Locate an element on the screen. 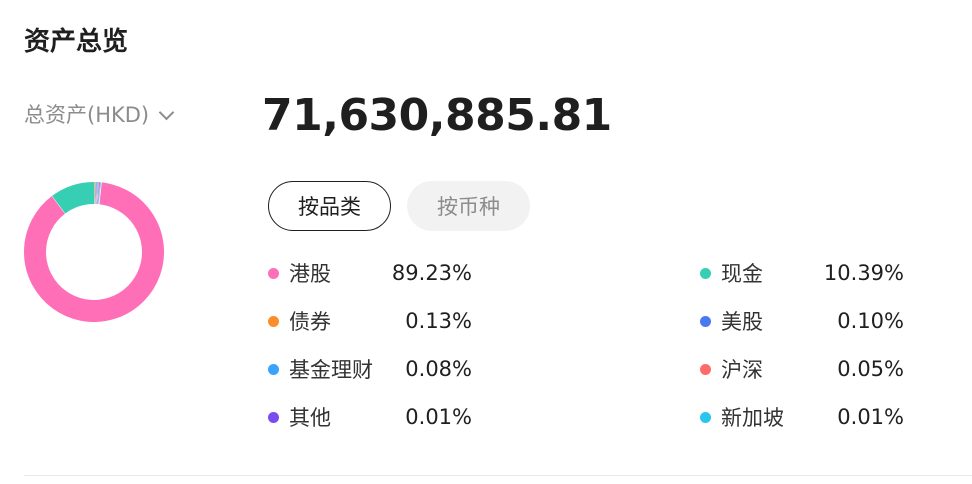  tab-by-category: 按品类 is located at coordinates (329, 206).